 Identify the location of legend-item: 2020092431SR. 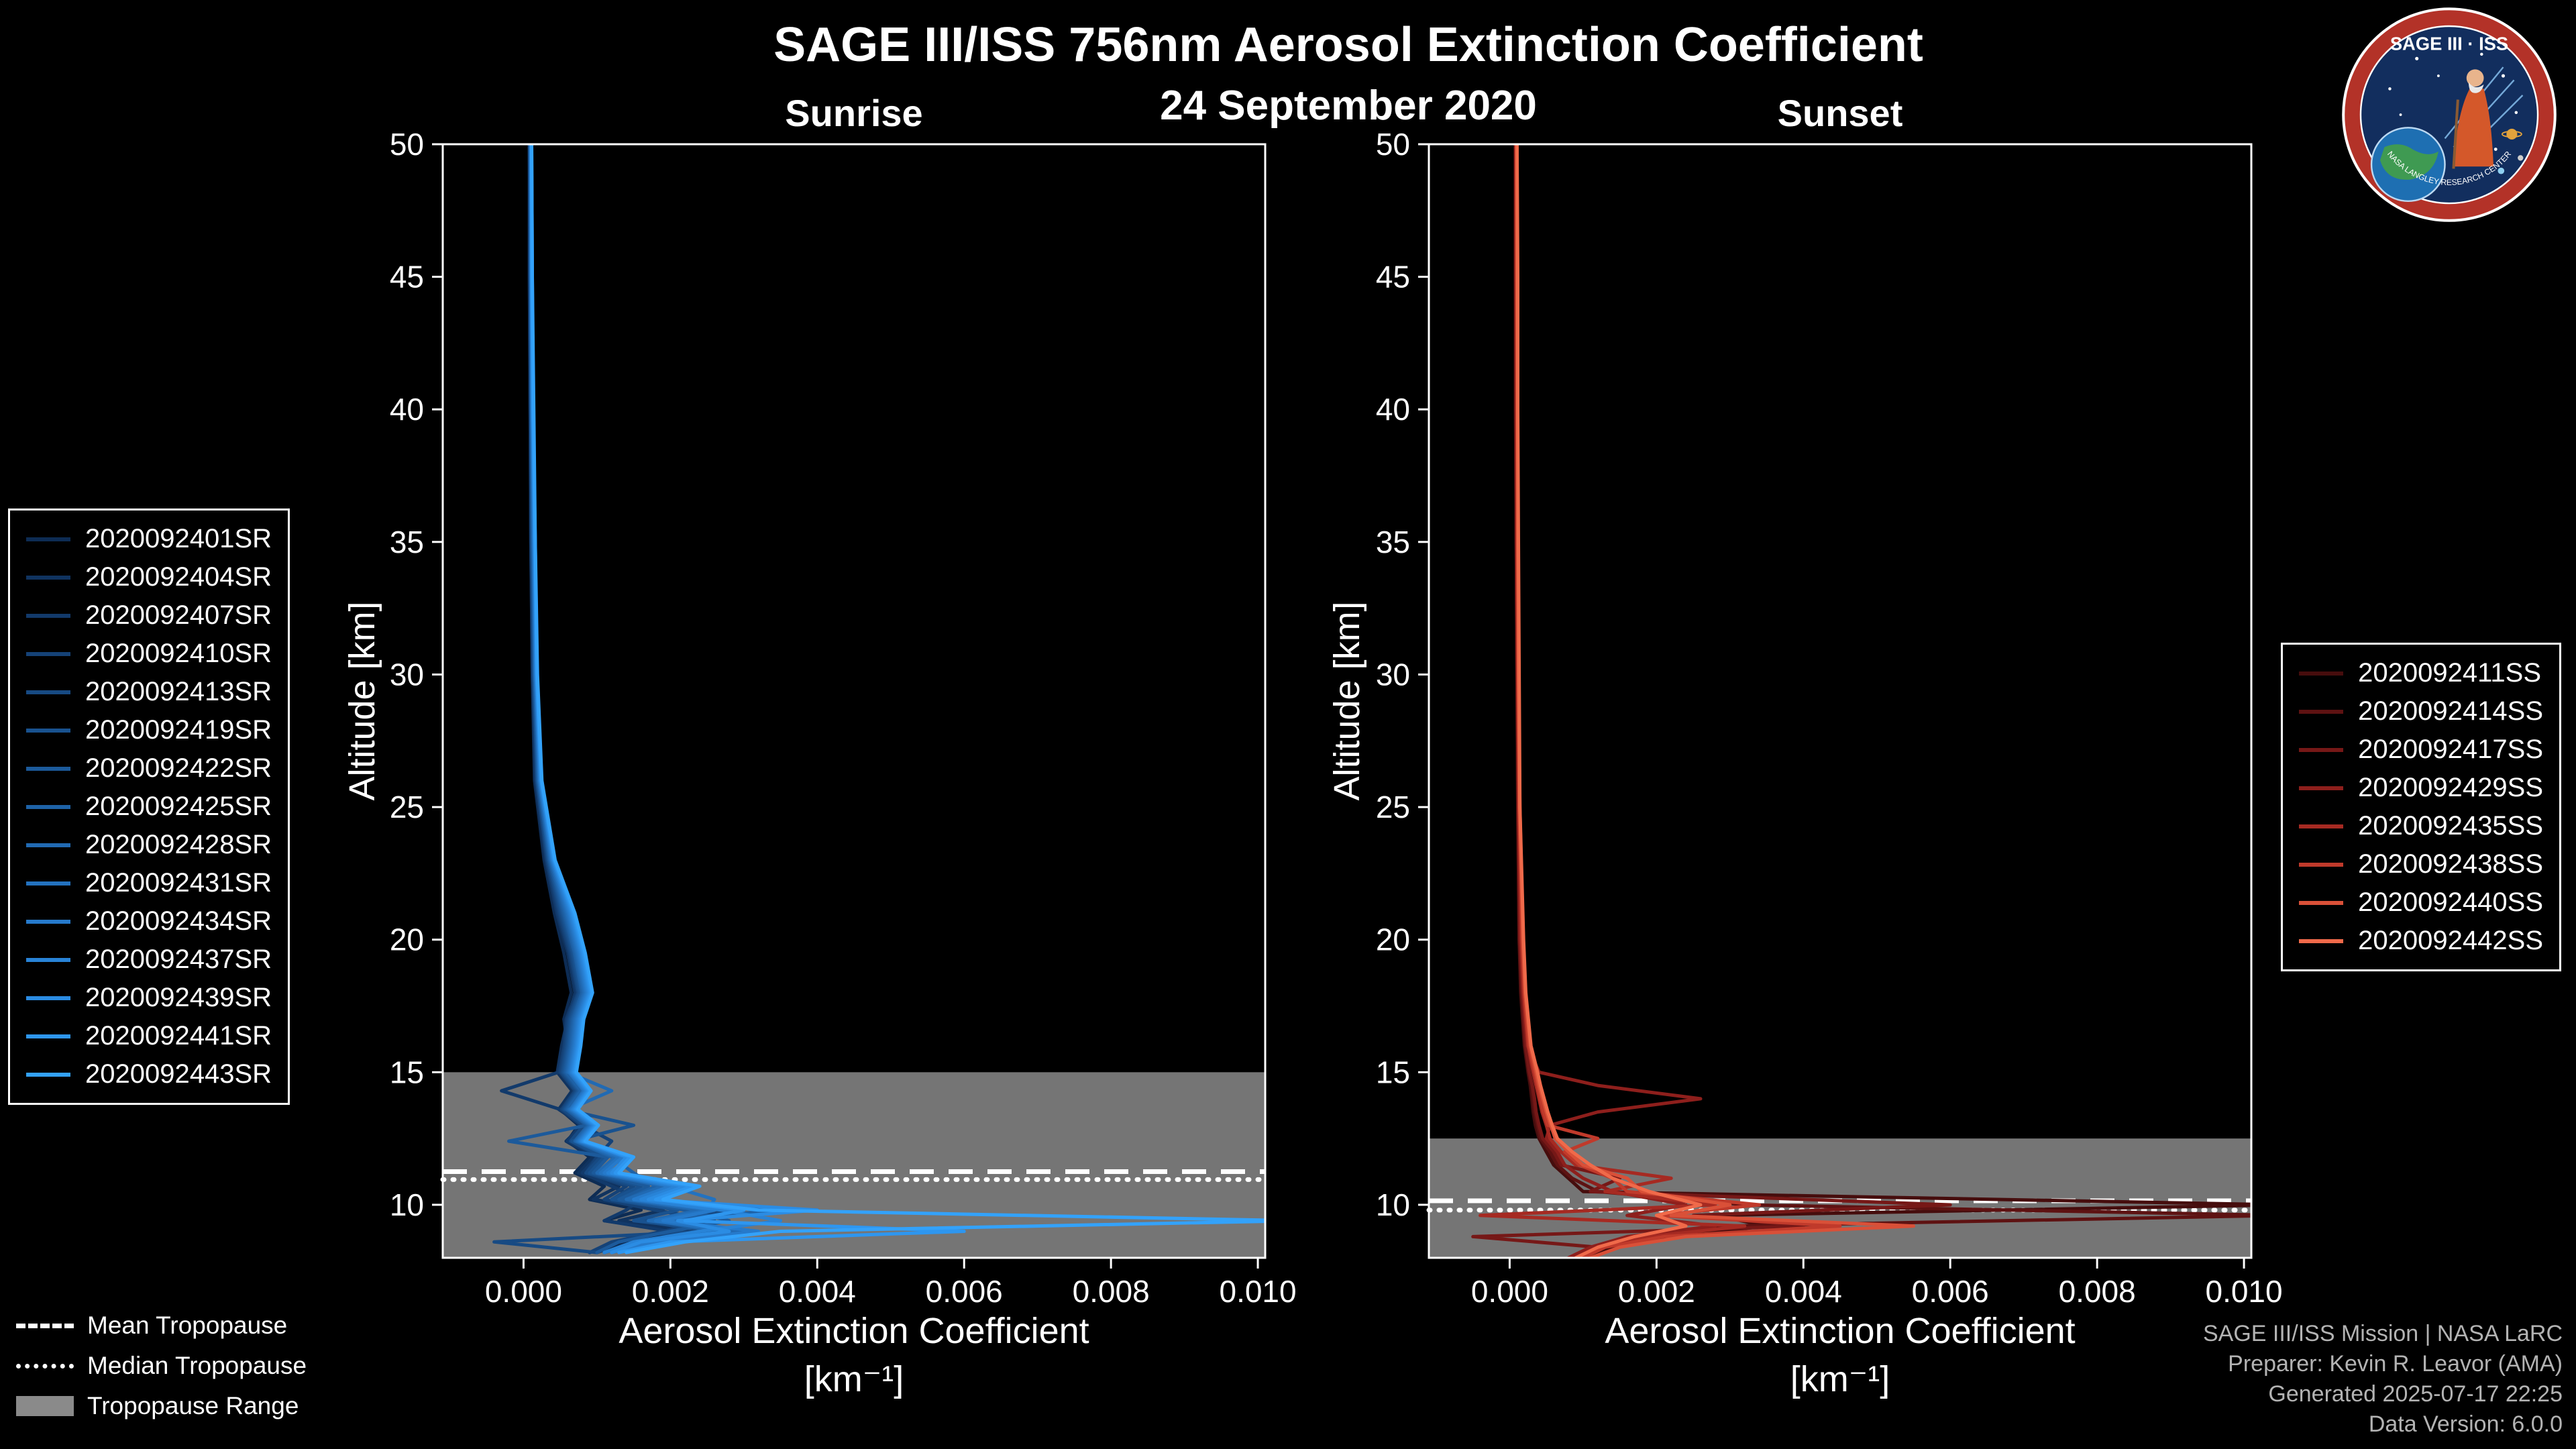
(149, 883).